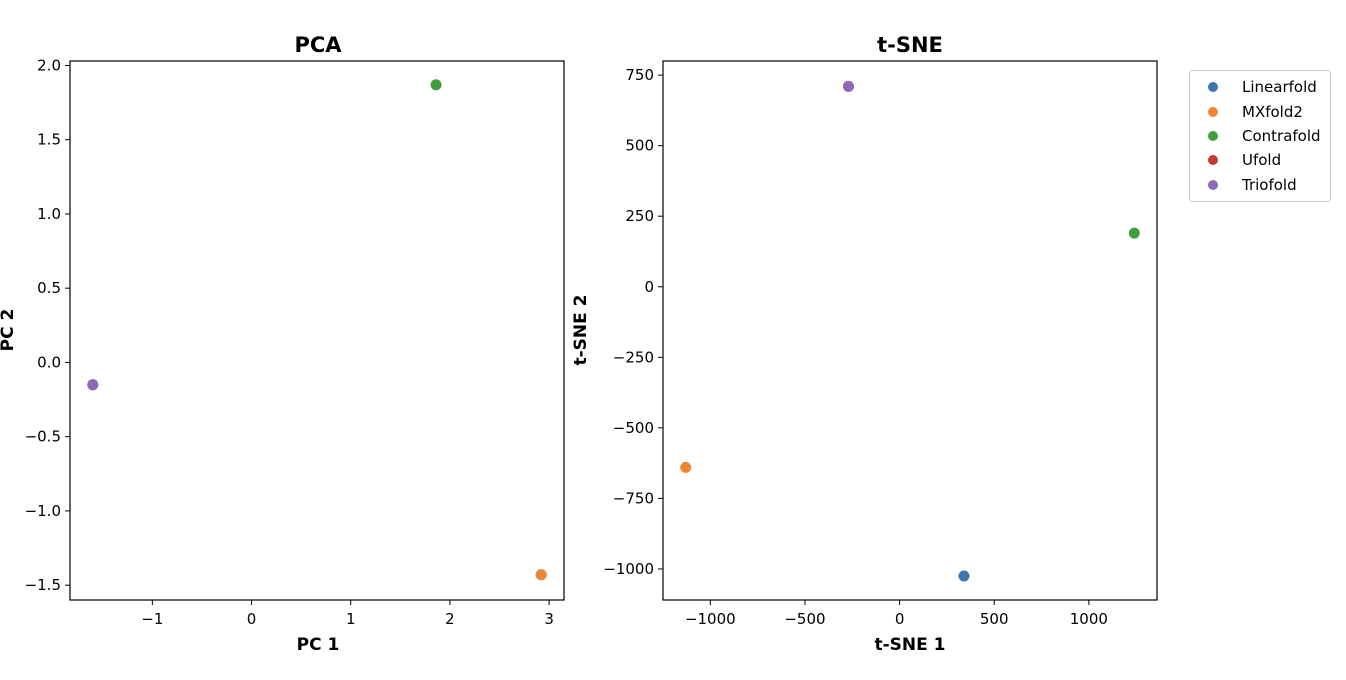 The image size is (1346, 680). Describe the element at coordinates (900, 619) in the screenshot. I see `tsne-x-tick-label: 0` at that location.